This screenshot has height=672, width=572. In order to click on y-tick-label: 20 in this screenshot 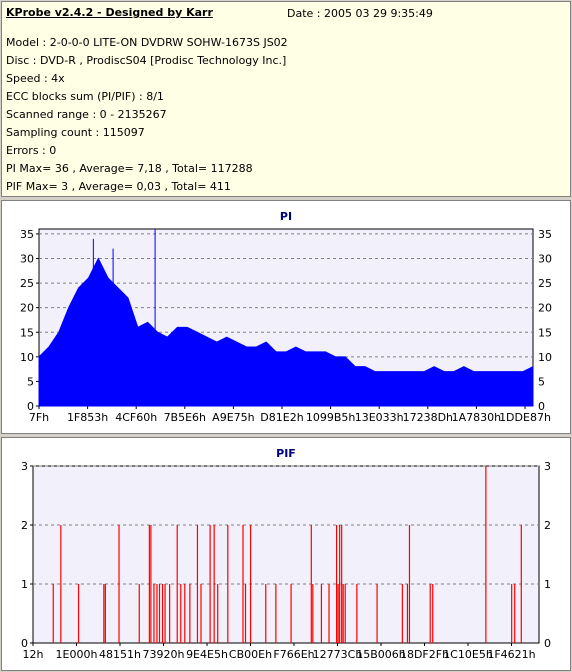, I will do `click(27, 308)`.